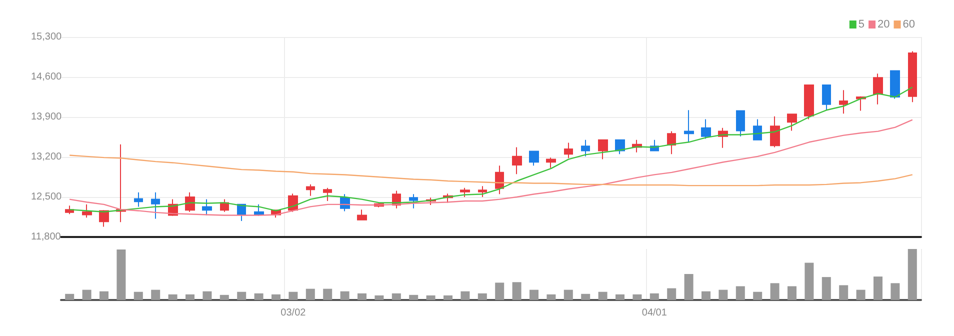  I want to click on y-tick-label: 15,300, so click(46, 37).